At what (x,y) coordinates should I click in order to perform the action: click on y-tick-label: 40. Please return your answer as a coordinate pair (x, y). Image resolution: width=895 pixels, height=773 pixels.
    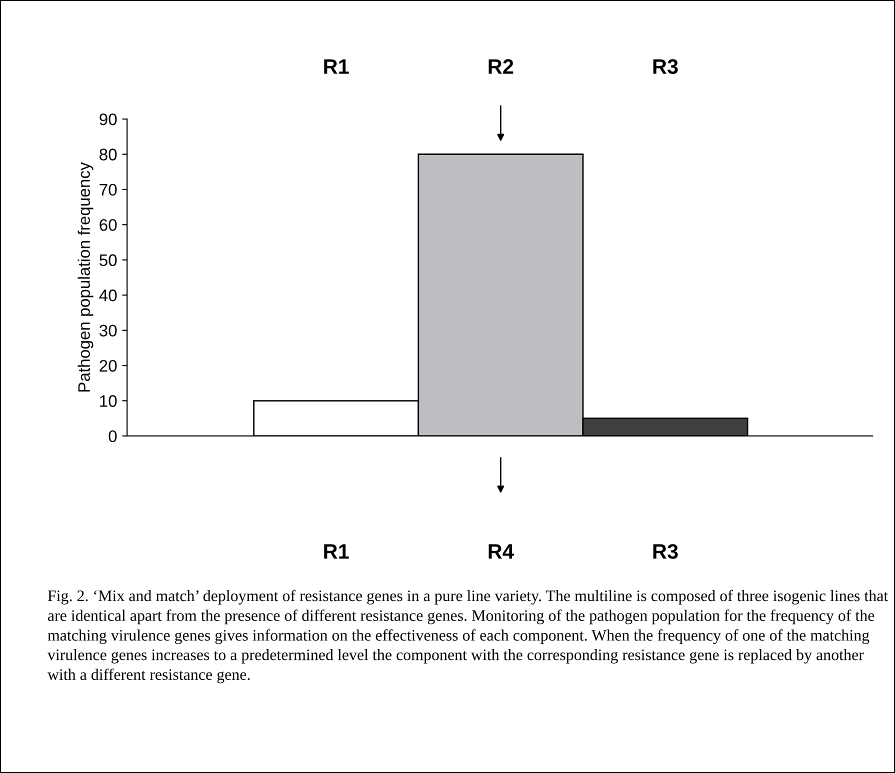
    Looking at the image, I should click on (108, 296).